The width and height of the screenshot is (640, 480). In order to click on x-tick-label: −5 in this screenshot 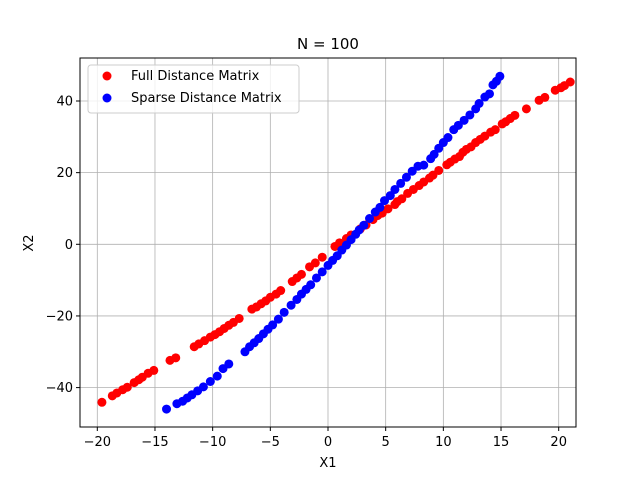, I will do `click(270, 442)`.